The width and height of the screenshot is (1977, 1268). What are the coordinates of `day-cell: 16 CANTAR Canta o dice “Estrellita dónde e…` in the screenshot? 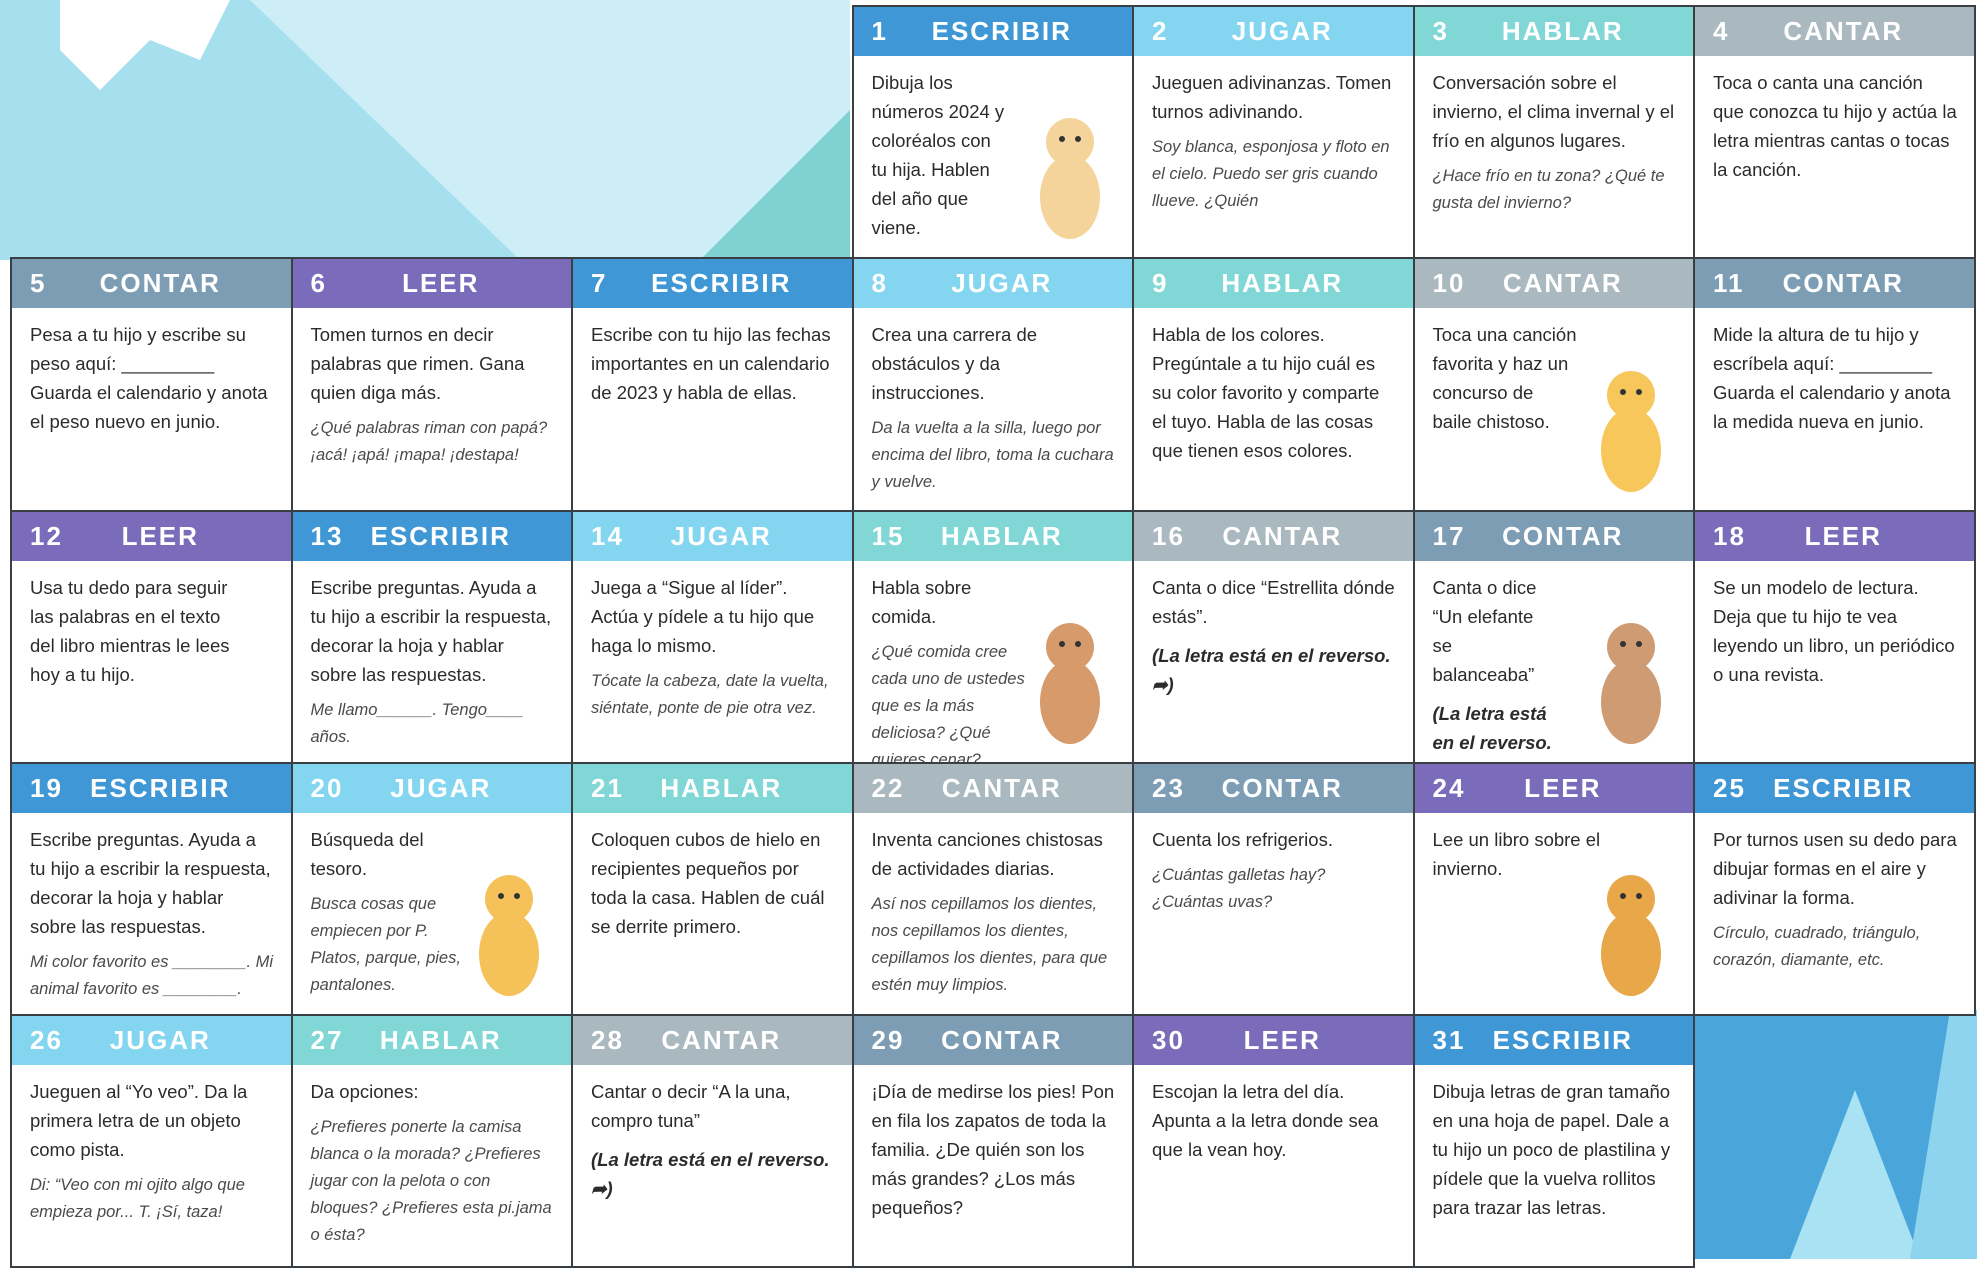 It's located at (1273, 636).